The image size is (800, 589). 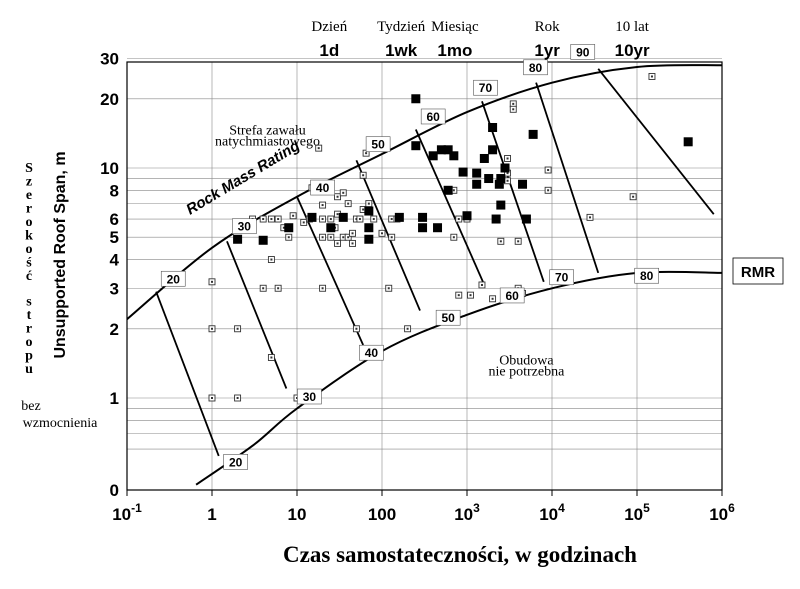 I want to click on x-tick-label: 103, so click(x=467, y=512).